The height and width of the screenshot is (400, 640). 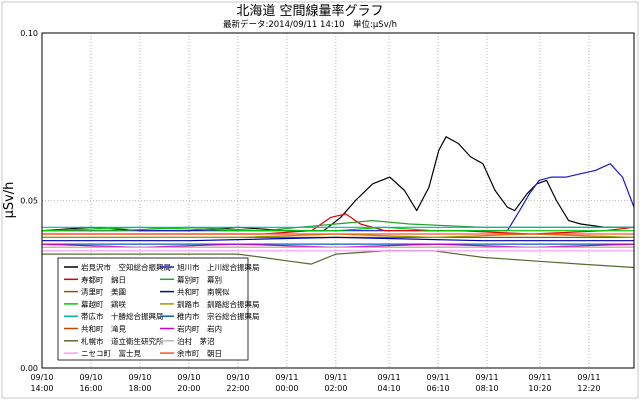 What do you see at coordinates (122, 316) in the screenshot?
I see `legend-entry-label: 帯広市 十勝総合振興局` at bounding box center [122, 316].